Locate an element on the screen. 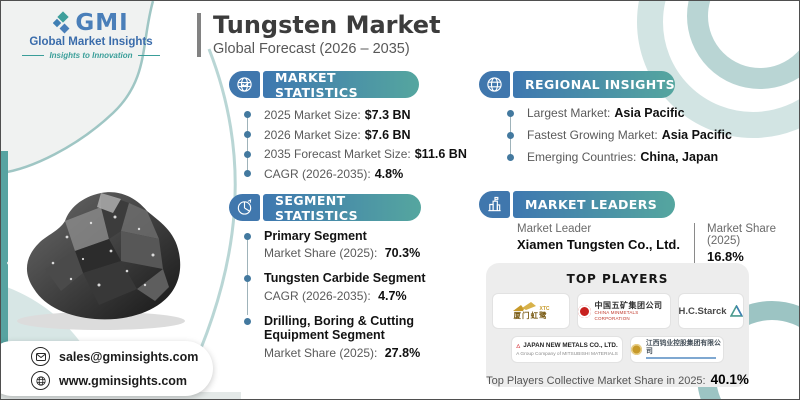 The height and width of the screenshot is (400, 800). market-leader-name: Xiamen Tungsten Co., Ltd. is located at coordinates (598, 244).